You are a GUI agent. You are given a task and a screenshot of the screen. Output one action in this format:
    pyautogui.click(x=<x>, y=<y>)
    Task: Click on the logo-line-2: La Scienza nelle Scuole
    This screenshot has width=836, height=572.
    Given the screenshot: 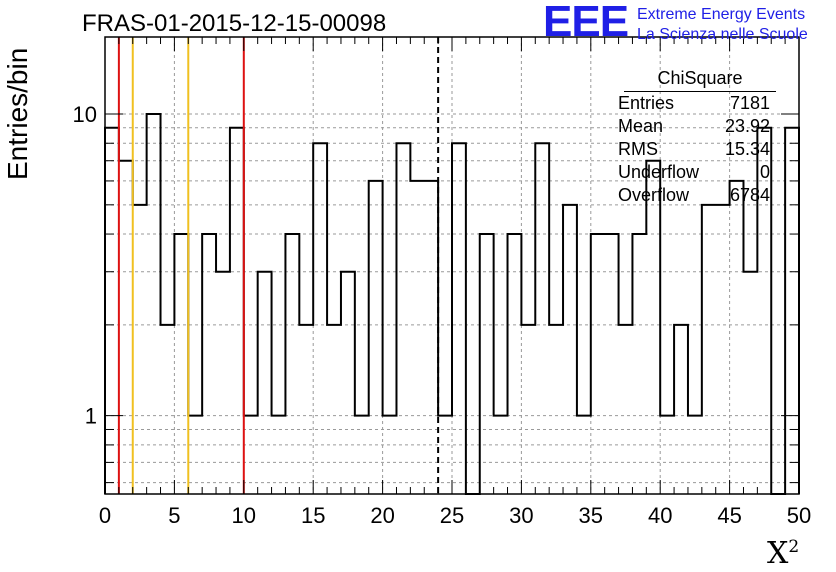 What is the action you would take?
    pyautogui.click(x=722, y=34)
    